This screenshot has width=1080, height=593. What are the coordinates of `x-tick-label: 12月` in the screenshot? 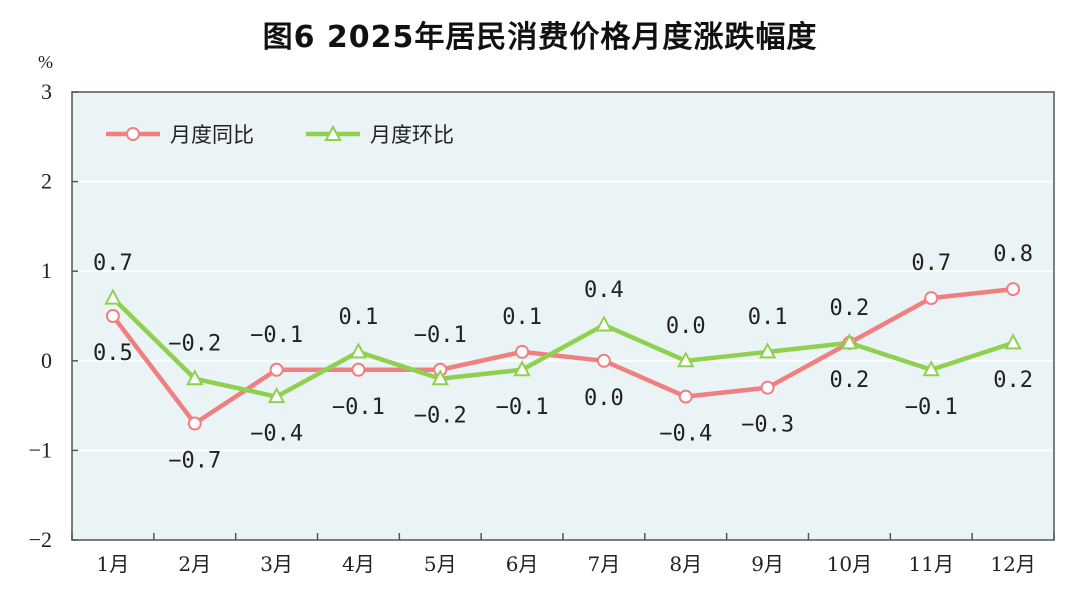 It's located at (1012, 564).